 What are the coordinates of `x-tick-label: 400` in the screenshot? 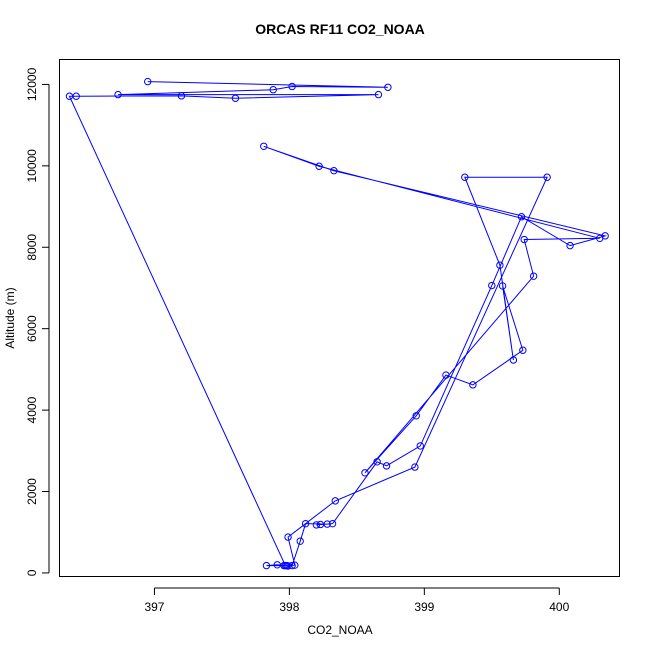 It's located at (559, 607).